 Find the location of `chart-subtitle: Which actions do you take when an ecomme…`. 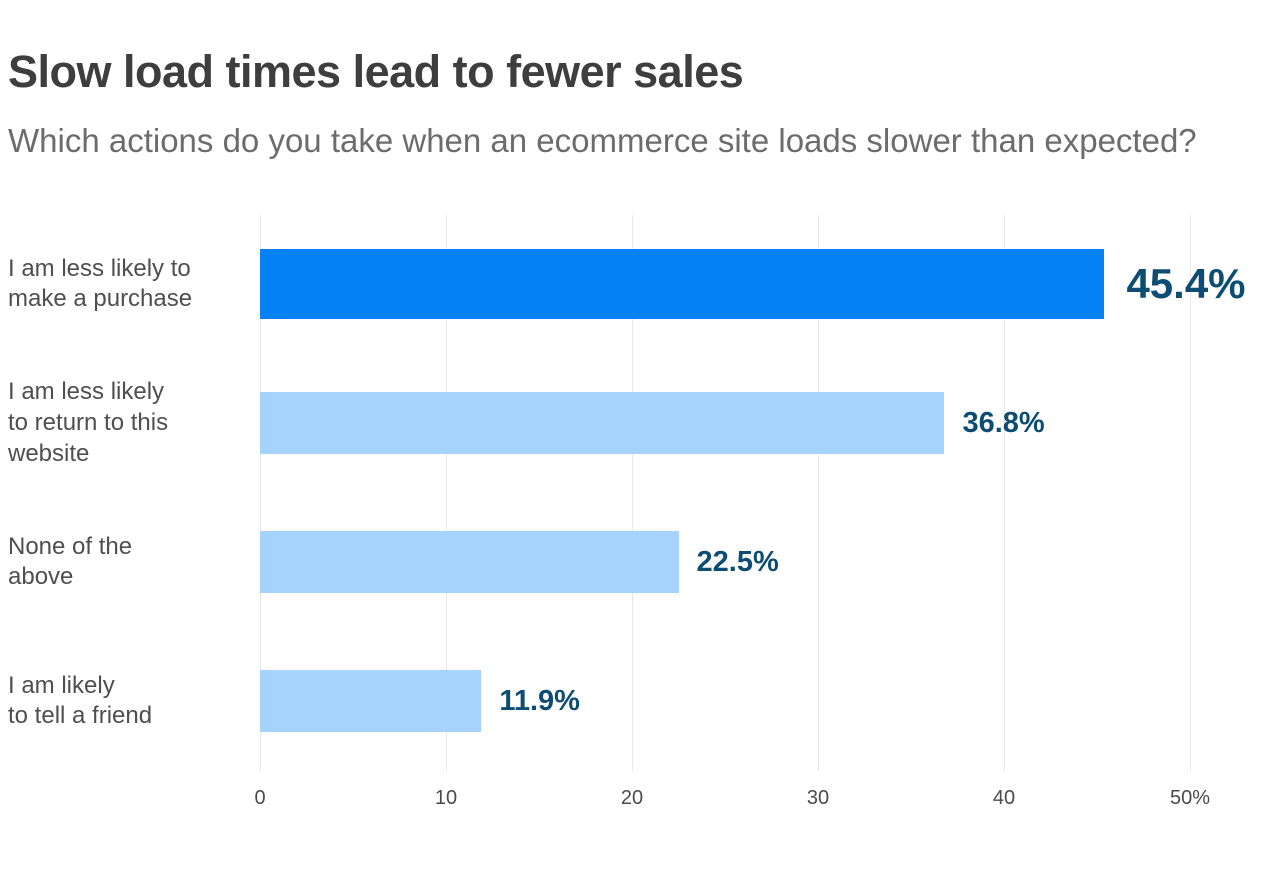

chart-subtitle: Which actions do you take when an ecomme… is located at coordinates (602, 140).